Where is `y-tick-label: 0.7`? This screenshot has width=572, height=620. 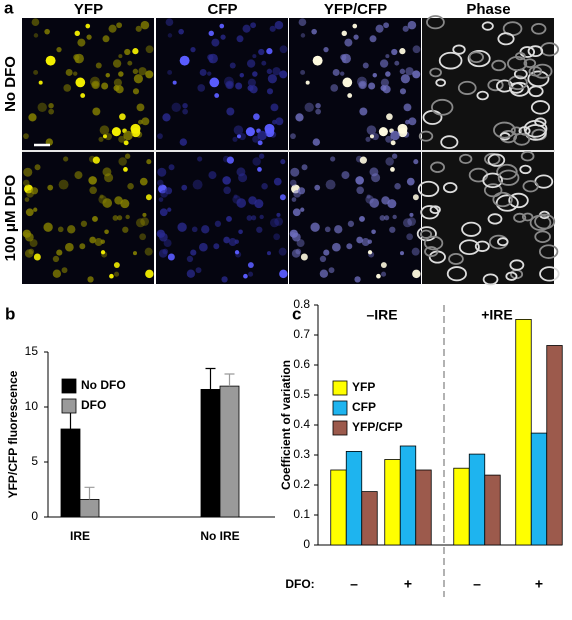
y-tick-label: 0.7 is located at coordinates (301, 334).